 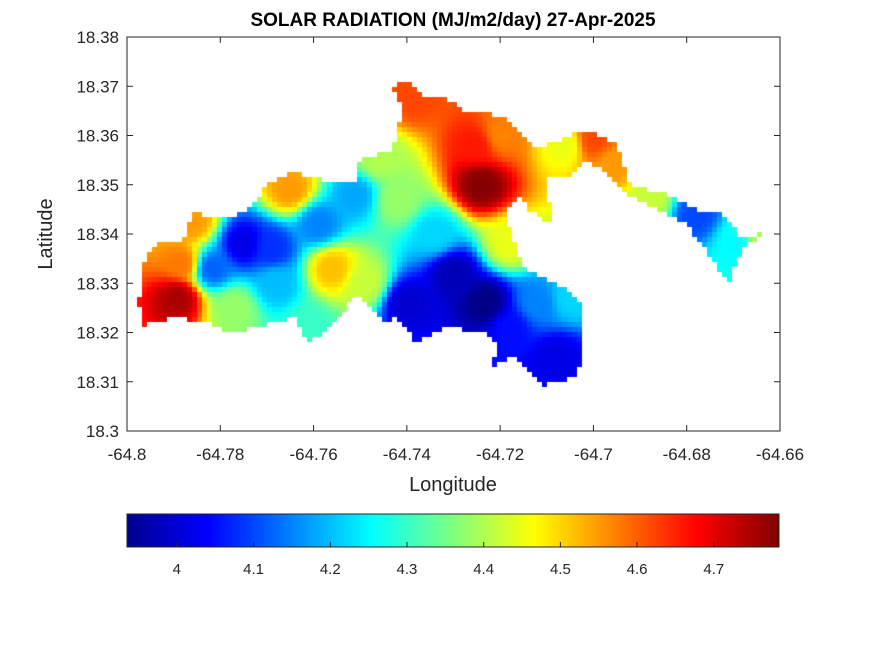 What do you see at coordinates (97, 185) in the screenshot?
I see `y-tick-label: 18.35` at bounding box center [97, 185].